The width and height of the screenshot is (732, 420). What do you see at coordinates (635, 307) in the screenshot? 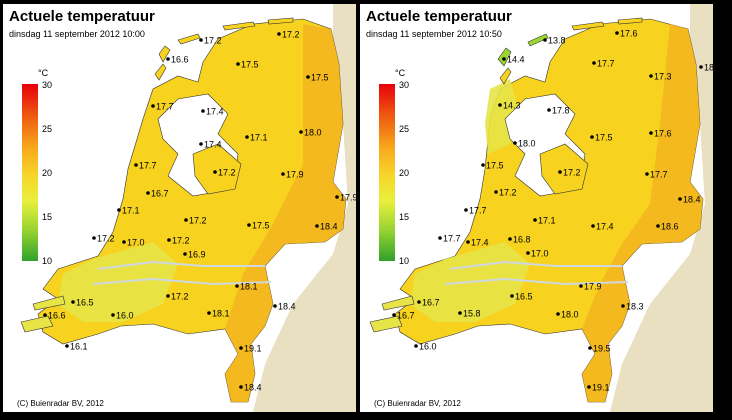
I see `station-temperature: 18.3` at bounding box center [635, 307].